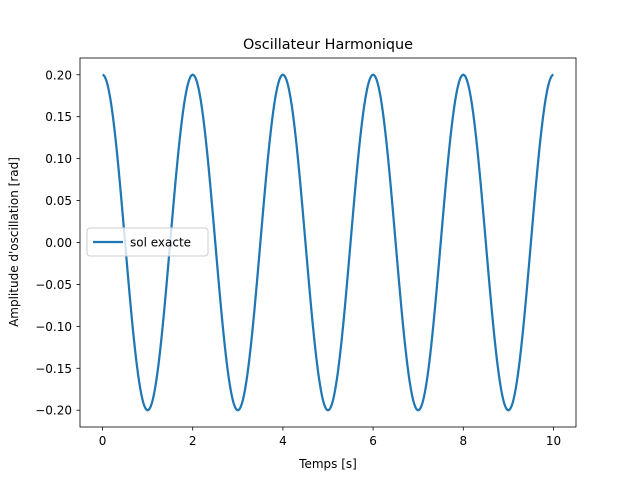 This screenshot has width=640, height=484. Describe the element at coordinates (53, 411) in the screenshot. I see `y-tick-label: −0.20` at that location.